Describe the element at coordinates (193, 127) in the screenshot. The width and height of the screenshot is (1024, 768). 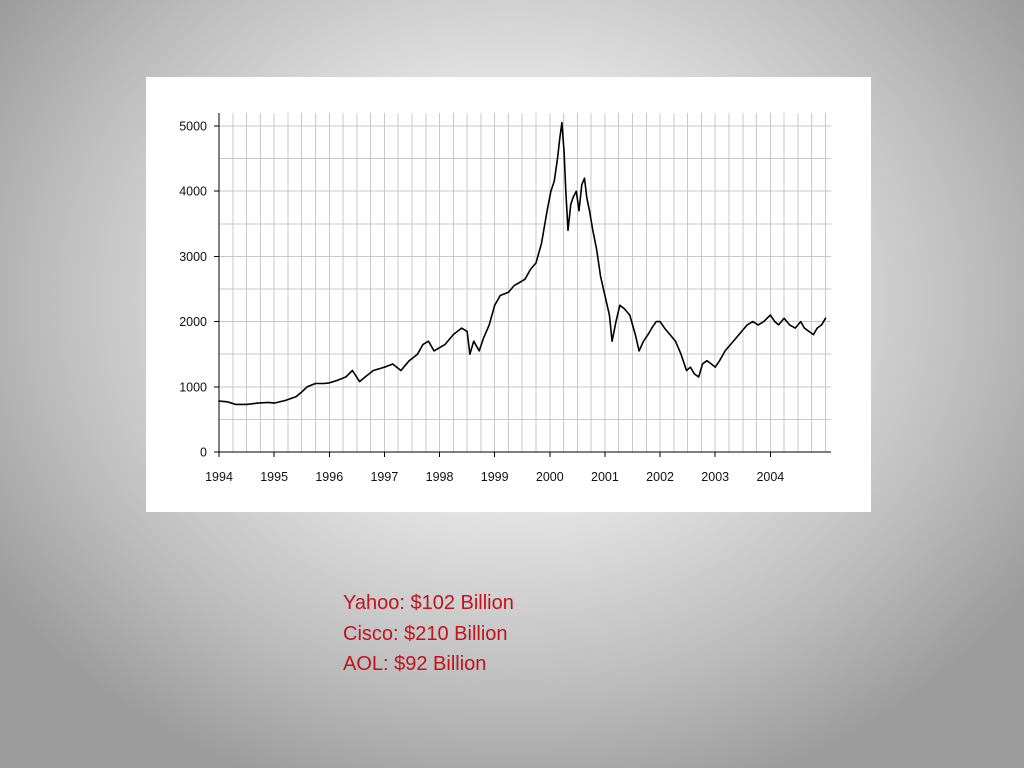
I see `y-tick-label: 5000` at that location.